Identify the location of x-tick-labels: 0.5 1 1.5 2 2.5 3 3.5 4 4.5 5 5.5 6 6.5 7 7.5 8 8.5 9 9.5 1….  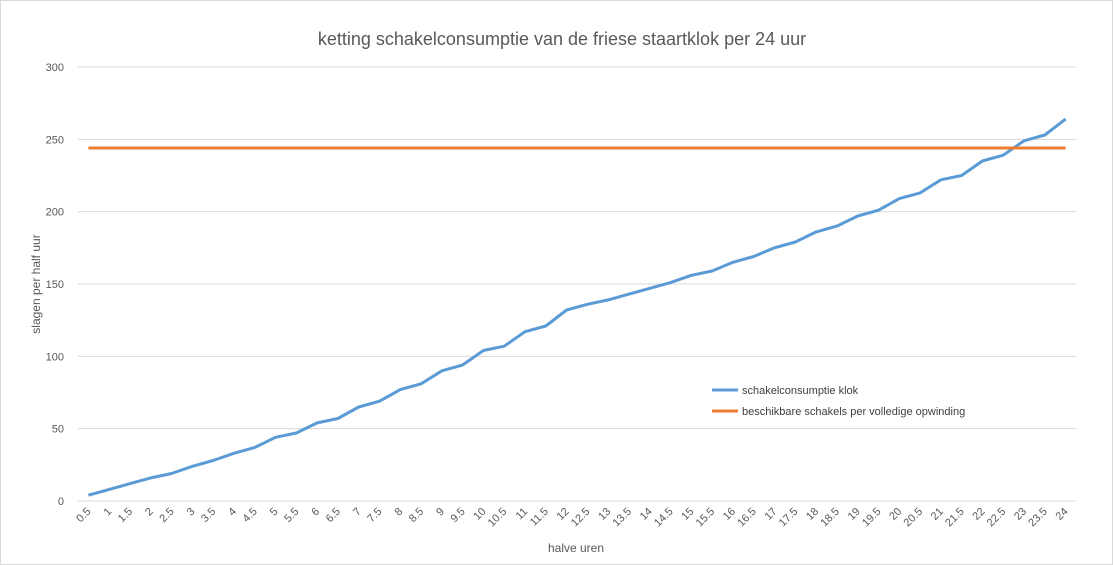
(572, 518).